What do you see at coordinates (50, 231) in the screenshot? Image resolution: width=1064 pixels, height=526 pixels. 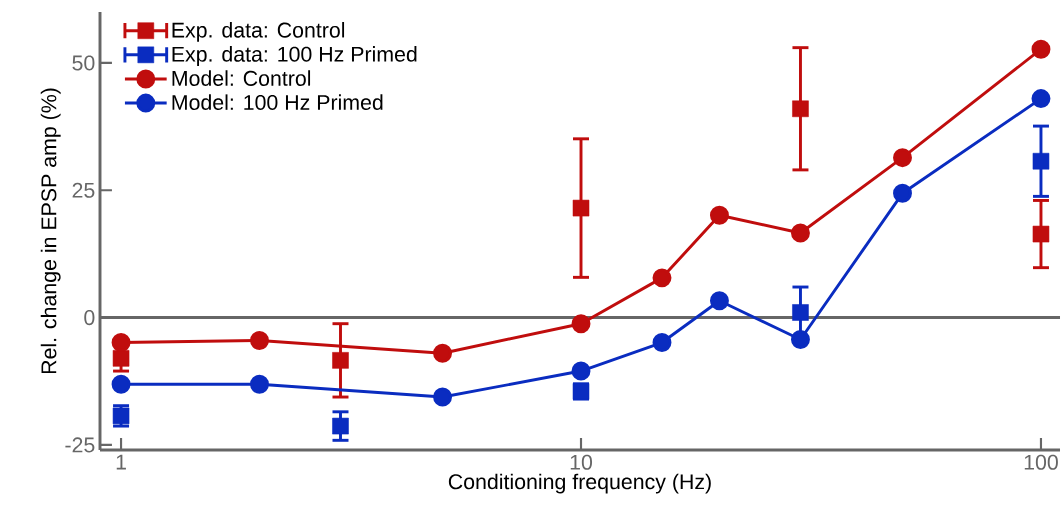 I see `y-axis-title: Rel. change in EPSP amp (%)` at bounding box center [50, 231].